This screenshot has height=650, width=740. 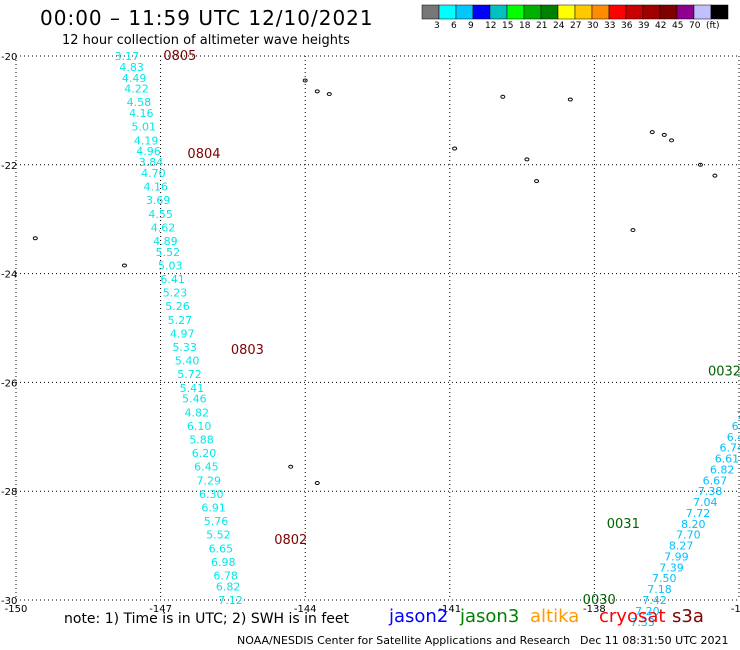 What do you see at coordinates (9, 57) in the screenshot?
I see `lat-tick-label: -20` at bounding box center [9, 57].